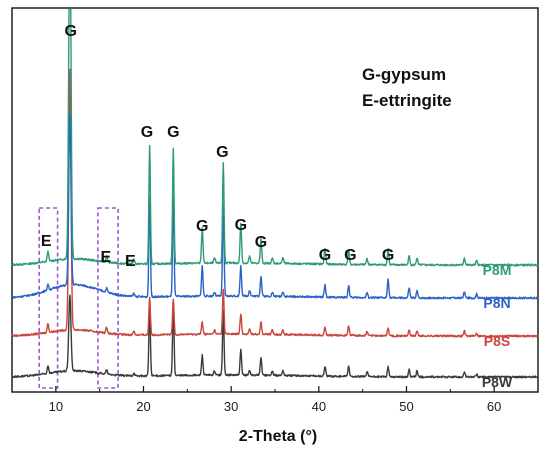 The height and width of the screenshot is (457, 550). Describe the element at coordinates (173, 132) in the screenshot. I see `peak-label-g-3: G` at that location.